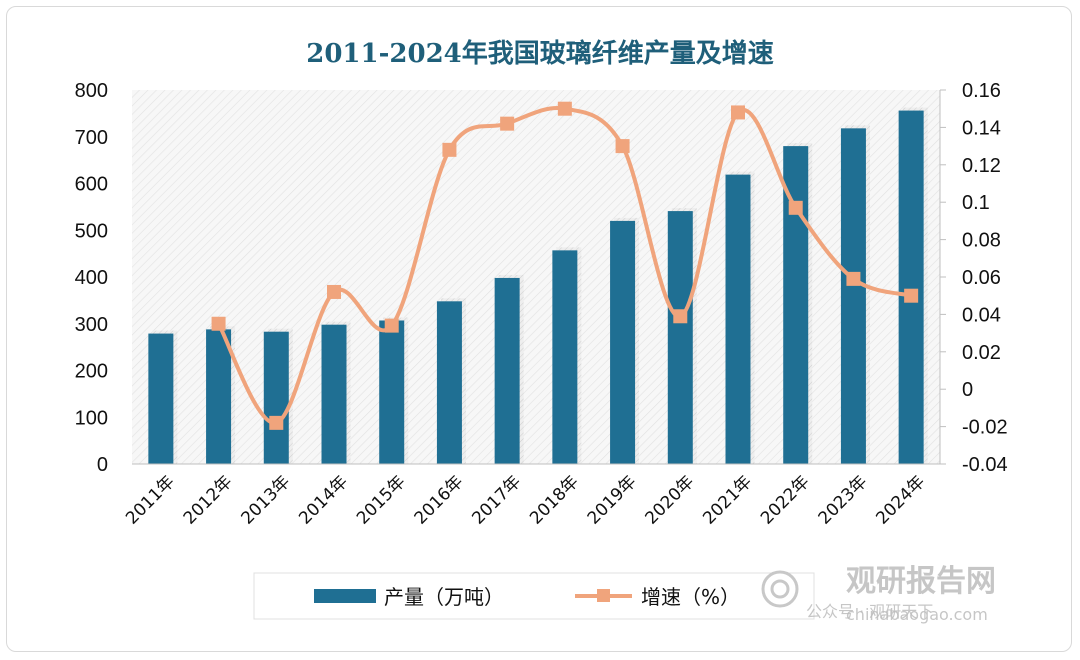 This screenshot has width=1080, height=660. I want to click on y-right-tick-label: 0.12, so click(981, 166).